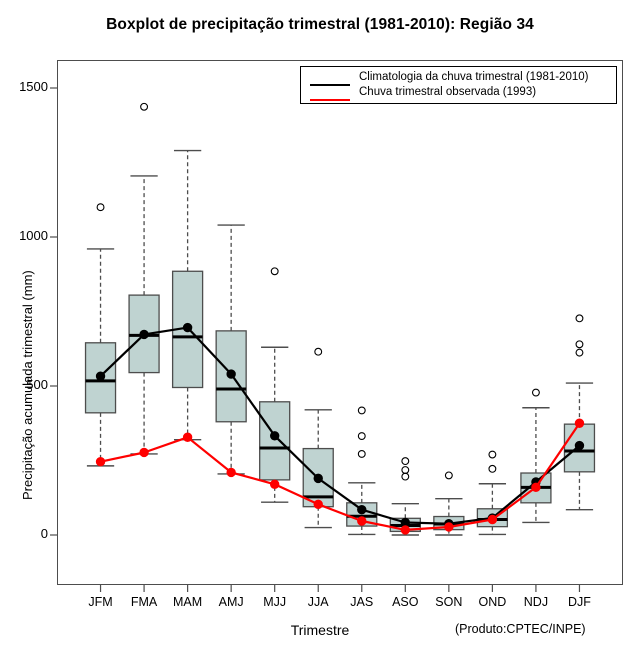  Describe the element at coordinates (188, 602) in the screenshot. I see `x-tick-label-mam: MAM` at that location.